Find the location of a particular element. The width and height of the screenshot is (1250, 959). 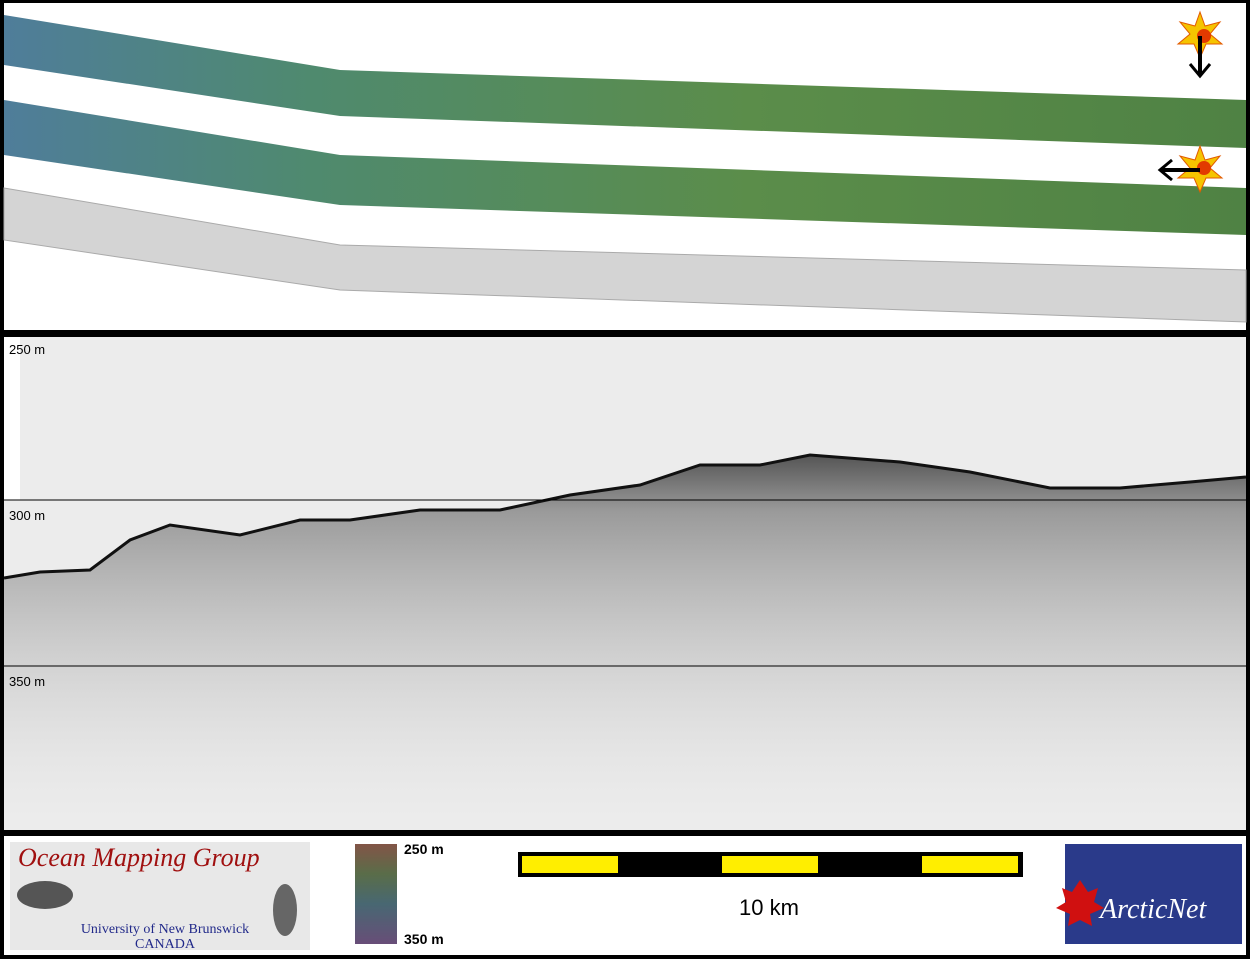

seafloor-line is located at coordinates (625, 516).